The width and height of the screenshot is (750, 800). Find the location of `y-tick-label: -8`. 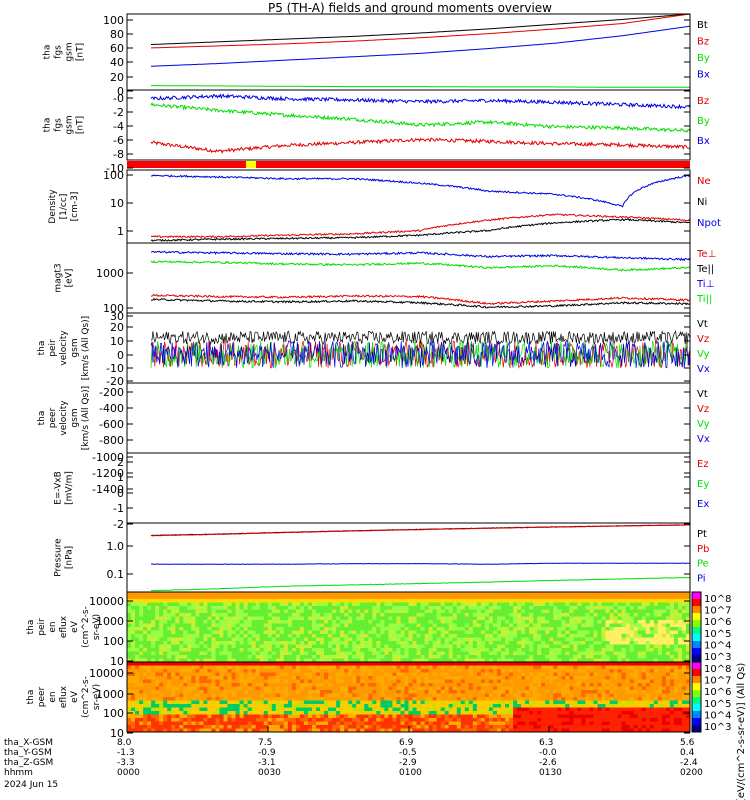

y-tick-label: -8 is located at coordinates (118, 154).